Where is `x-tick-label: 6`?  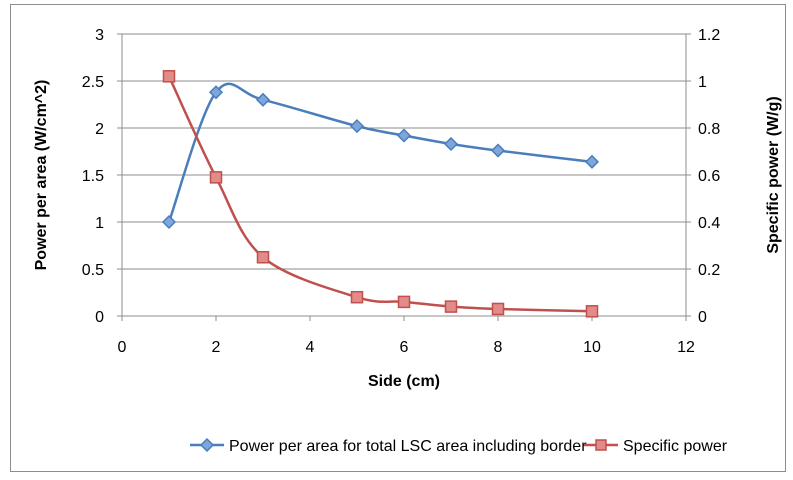
x-tick-label: 6 is located at coordinates (404, 347).